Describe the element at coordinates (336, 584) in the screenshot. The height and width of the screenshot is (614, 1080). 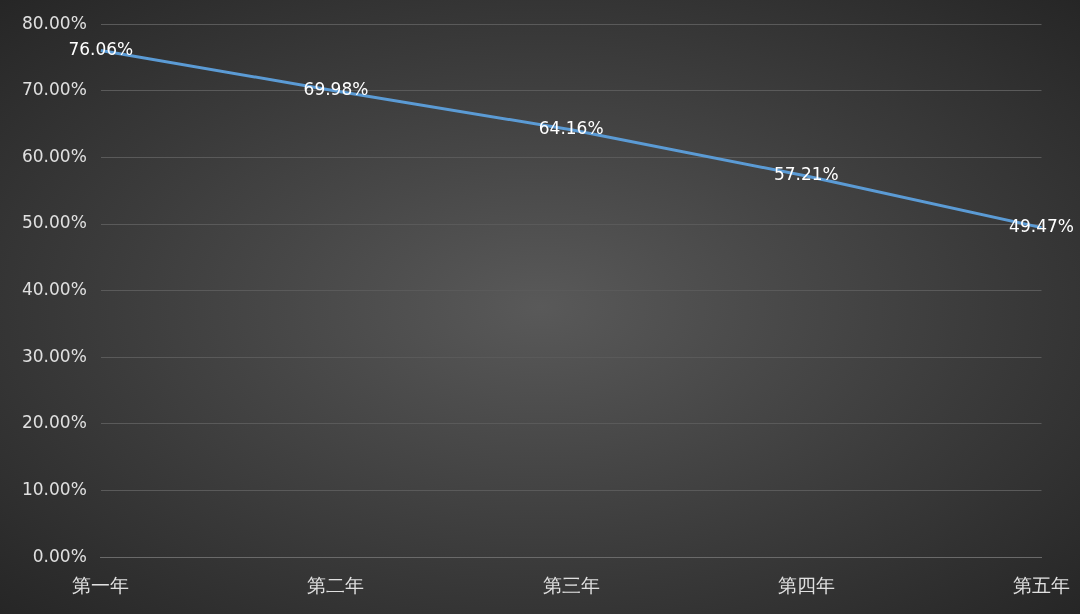
I see `x-tick-label: 第二年` at that location.